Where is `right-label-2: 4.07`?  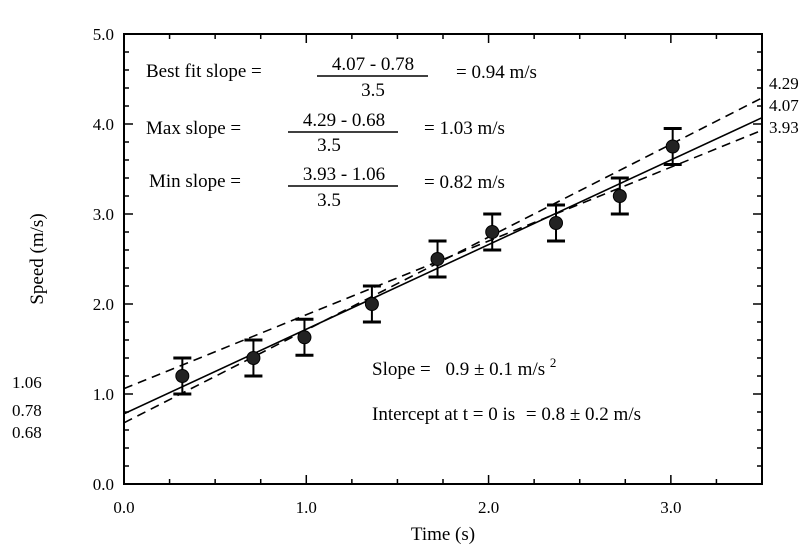 right-label-2: 4.07 is located at coordinates (784, 105).